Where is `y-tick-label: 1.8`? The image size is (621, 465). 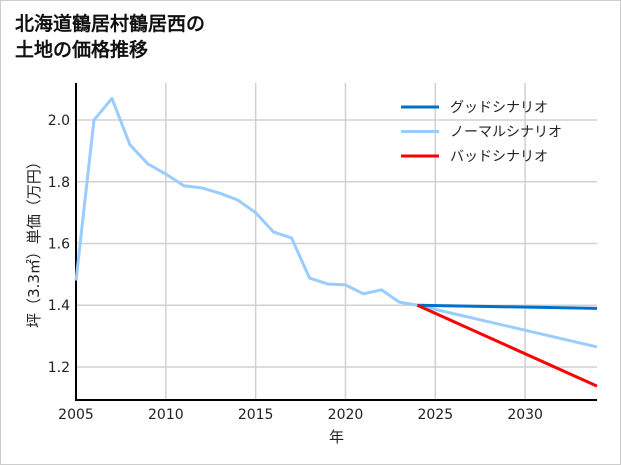 y-tick-label: 1.8 is located at coordinates (59, 183).